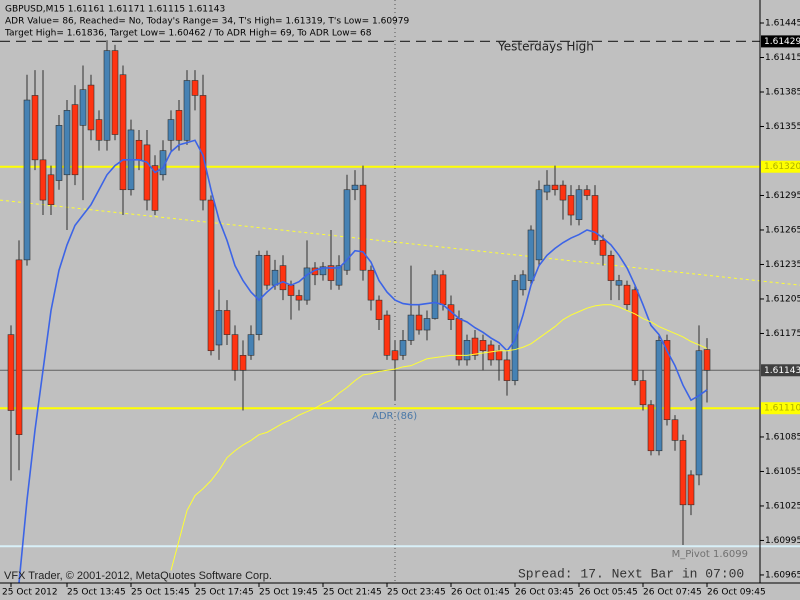 Image resolution: width=800 pixels, height=600 pixels. What do you see at coordinates (224, 593) in the screenshot?
I see `x-tick-label: 25 Oct 17:45` at bounding box center [224, 593].